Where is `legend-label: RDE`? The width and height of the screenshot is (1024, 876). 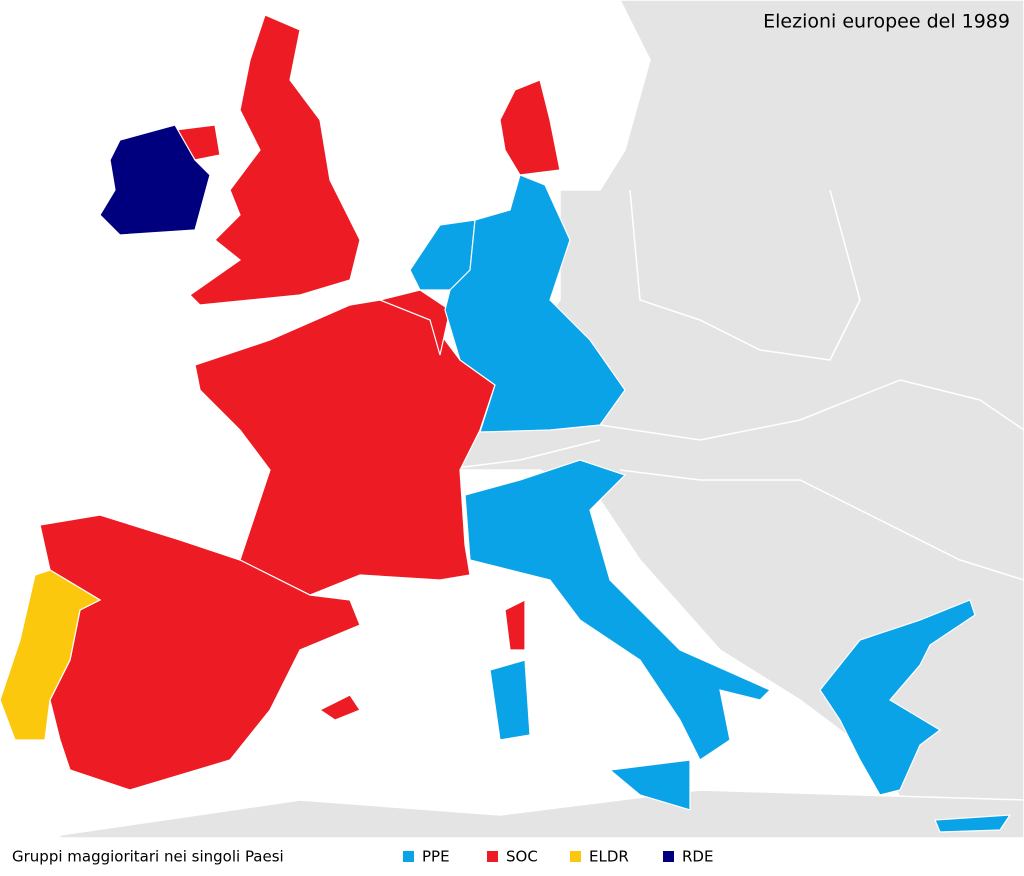
legend-label: RDE is located at coordinates (697, 857).